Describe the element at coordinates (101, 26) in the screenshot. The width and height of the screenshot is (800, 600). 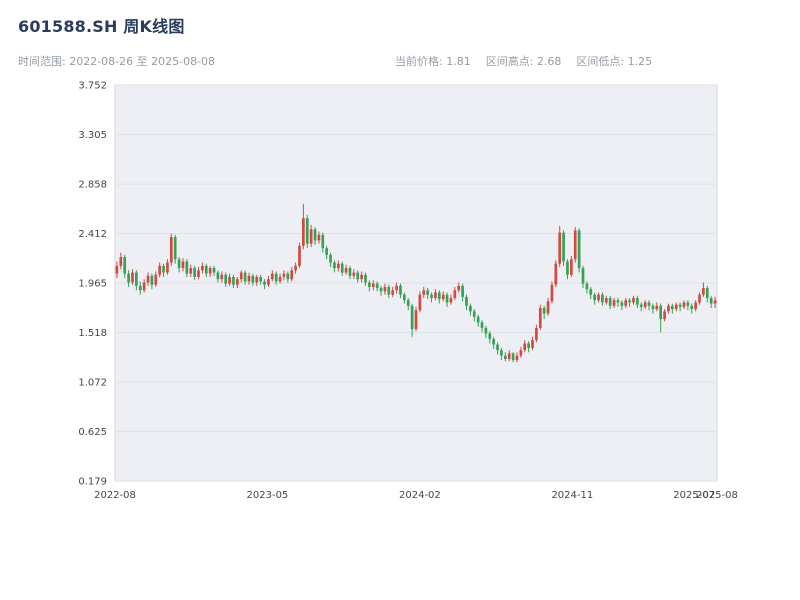
I see `page-title: 601588.SH 周K线图` at that location.